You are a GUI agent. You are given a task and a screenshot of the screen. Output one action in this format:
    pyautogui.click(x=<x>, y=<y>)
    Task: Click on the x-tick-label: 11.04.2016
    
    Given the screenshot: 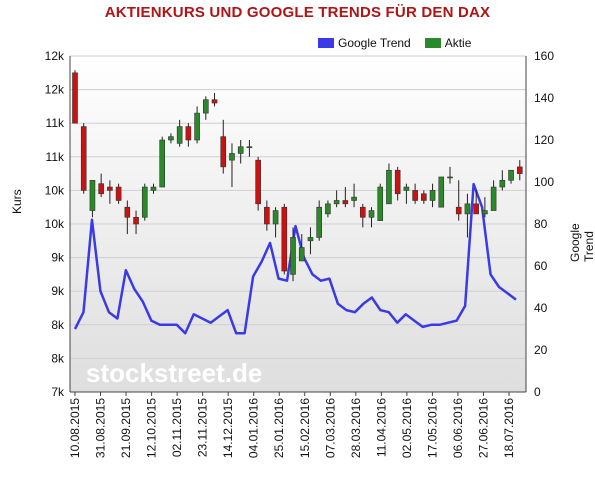 What is the action you would take?
    pyautogui.click(x=381, y=427)
    